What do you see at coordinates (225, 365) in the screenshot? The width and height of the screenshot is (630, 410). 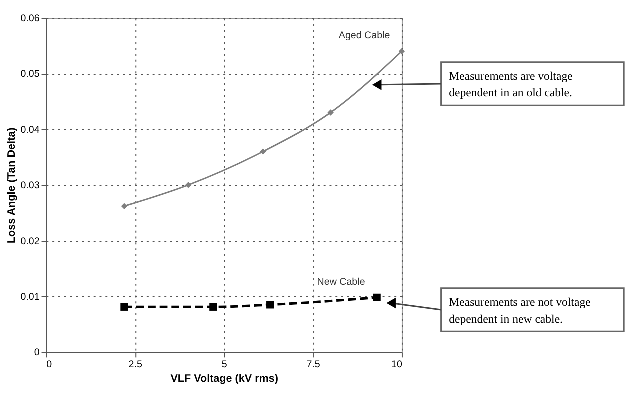 I see `x-tick-label: 5` at bounding box center [225, 365].